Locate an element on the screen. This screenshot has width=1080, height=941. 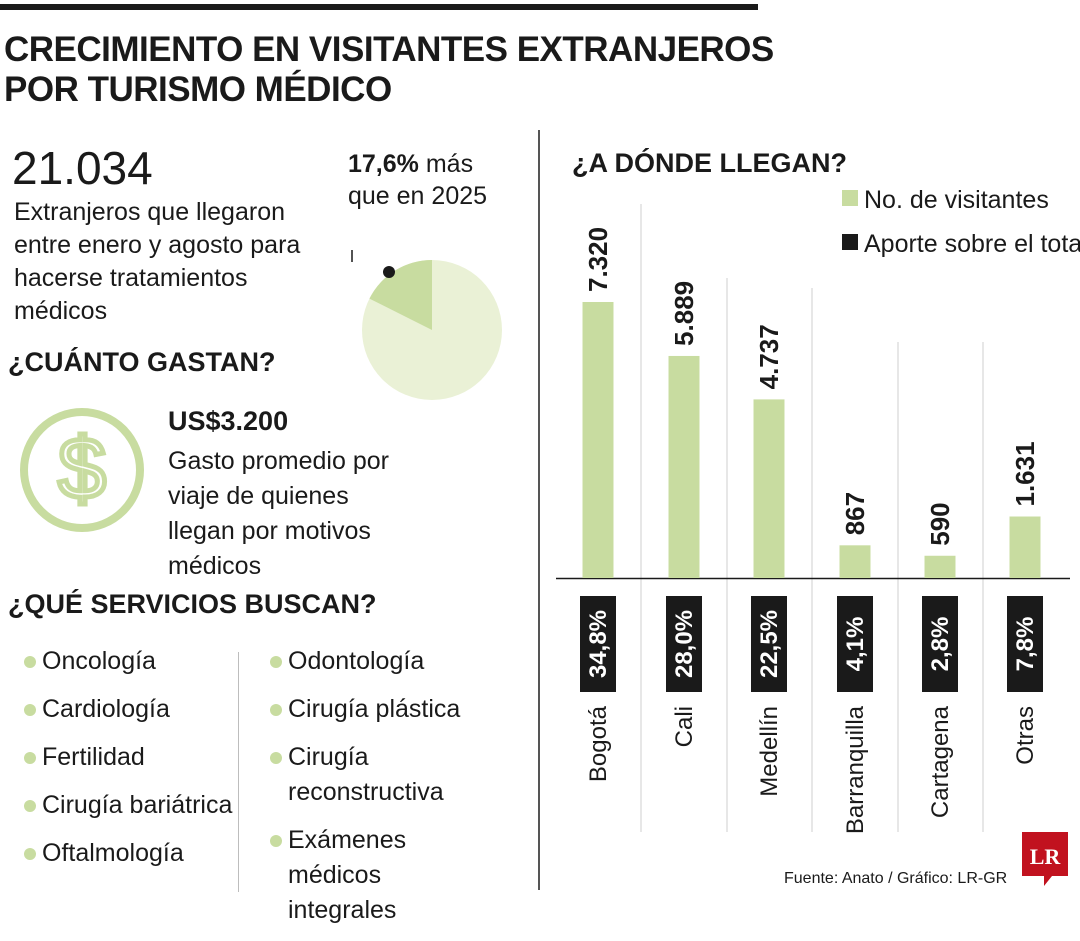
source-note: Fuente: Anato / Gráfico: LR-GR is located at coordinates (896, 878).